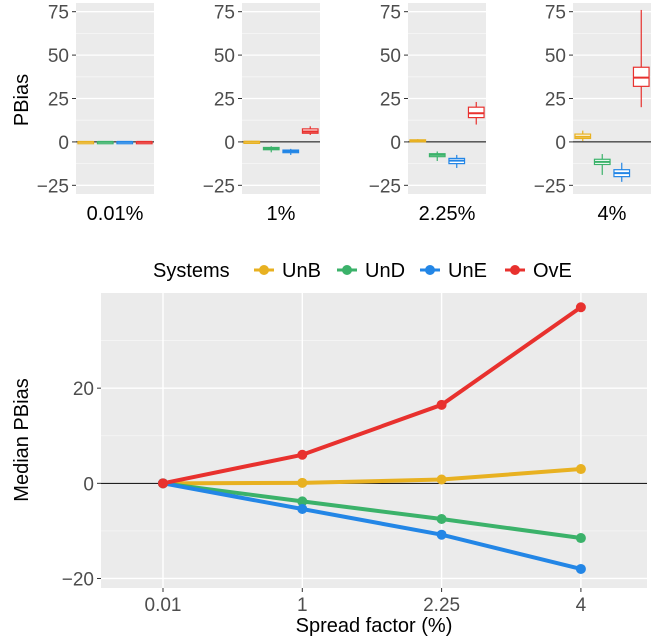 This screenshot has width=657, height=642. What do you see at coordinates (612, 214) in the screenshot?
I see `panel-label: 4%` at bounding box center [612, 214].